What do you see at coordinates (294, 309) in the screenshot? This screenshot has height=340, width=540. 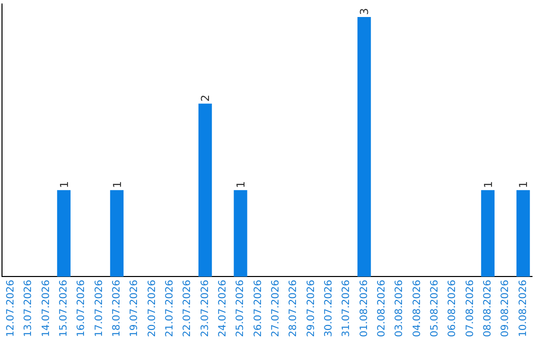 I see `x-tick-label: 28.07.2026` at bounding box center [294, 309].